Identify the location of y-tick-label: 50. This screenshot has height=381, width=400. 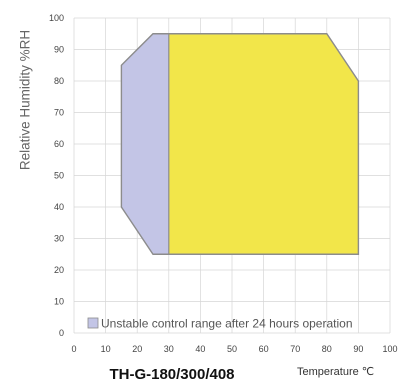
(59, 176).